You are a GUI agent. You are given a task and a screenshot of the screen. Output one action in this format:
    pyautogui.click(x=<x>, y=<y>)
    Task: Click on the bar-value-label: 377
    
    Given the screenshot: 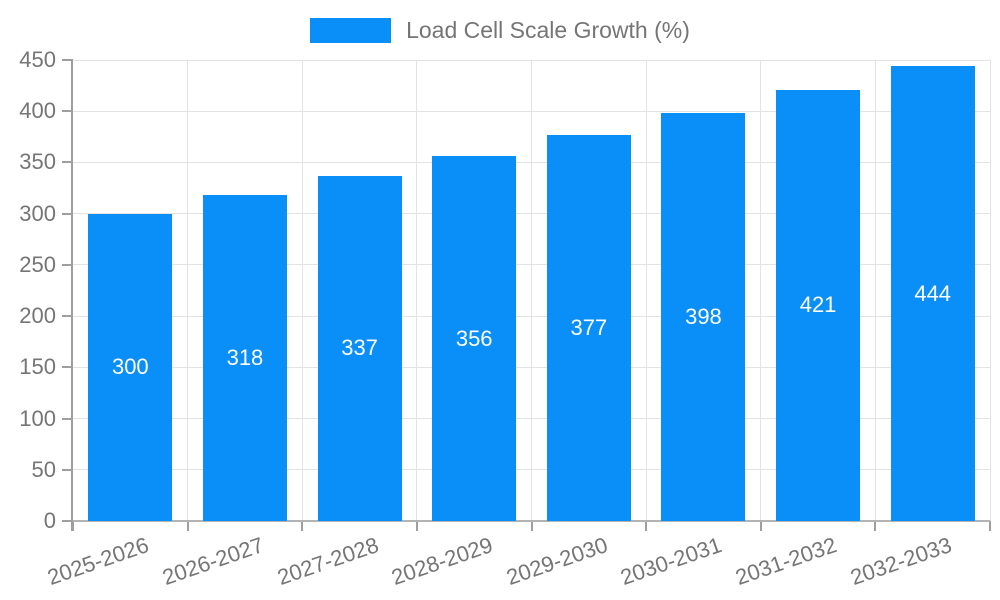 What is the action you would take?
    pyautogui.click(x=589, y=327)
    